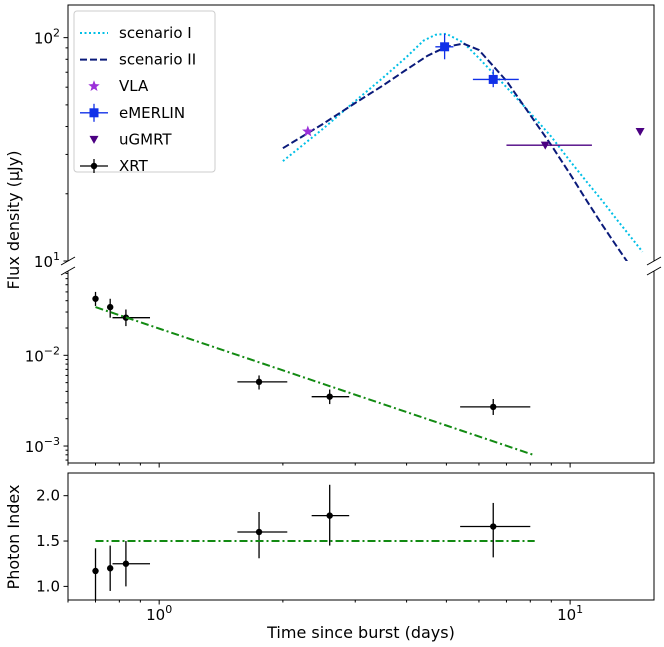 The width and height of the screenshot is (664, 647). Describe the element at coordinates (94, 86) in the screenshot. I see `legend-marker-vla` at that location.